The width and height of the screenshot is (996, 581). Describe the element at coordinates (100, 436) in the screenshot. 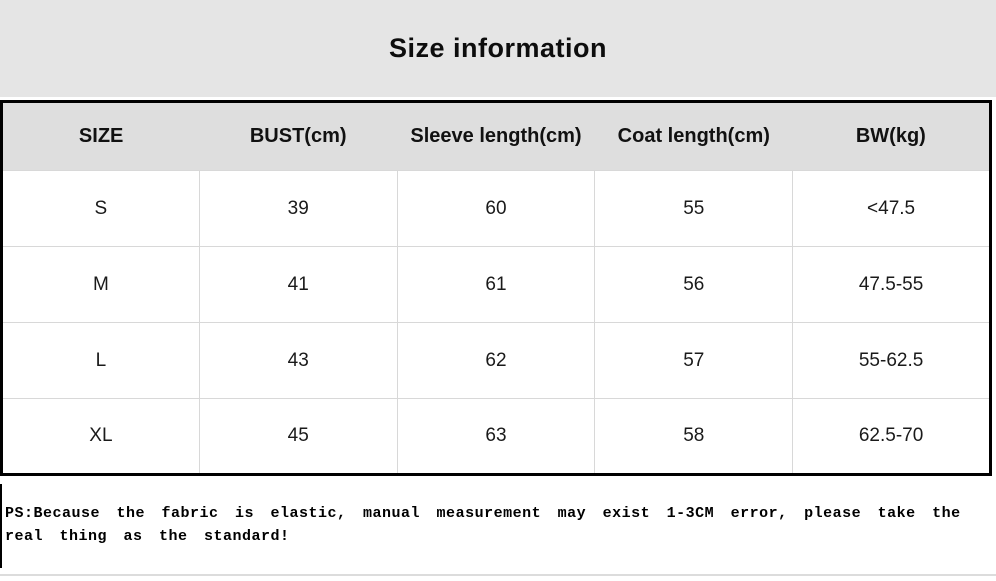

I see `cell-size: XL` at that location.